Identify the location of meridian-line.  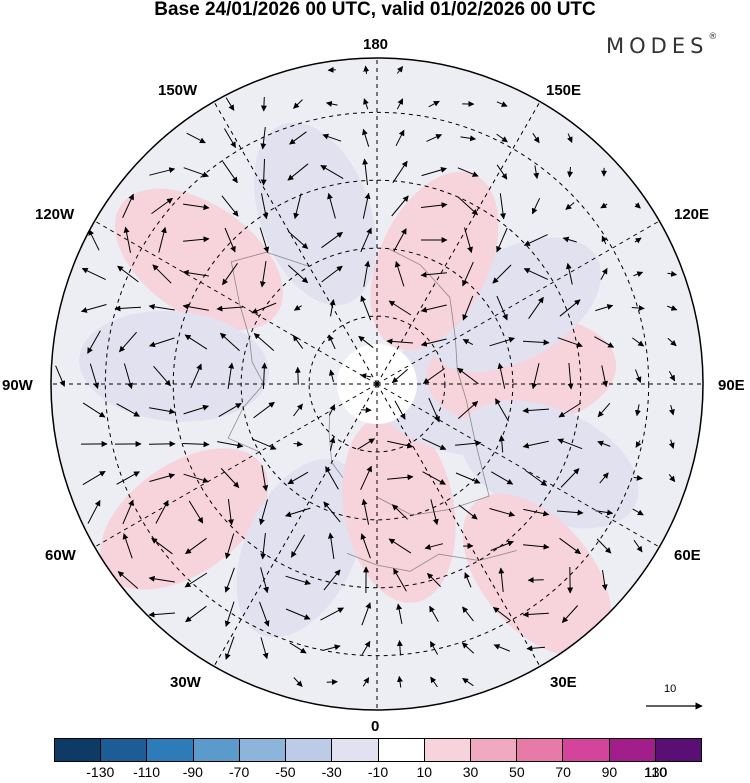
(518, 302).